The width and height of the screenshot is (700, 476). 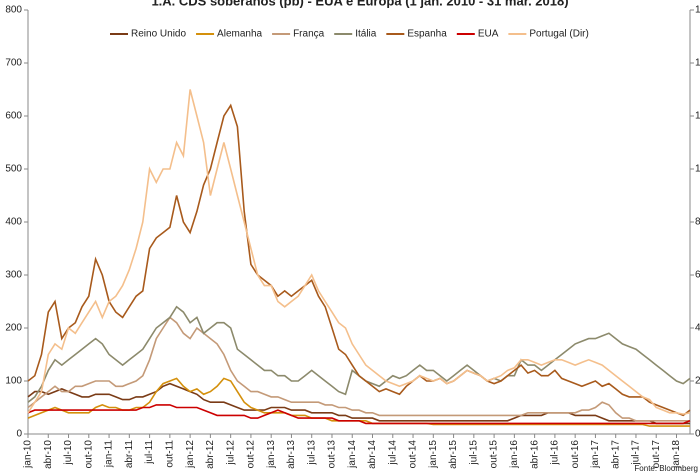 What do you see at coordinates (311, 453) in the screenshot?
I see `x-tick-label: jul-13` at bounding box center [311, 453].